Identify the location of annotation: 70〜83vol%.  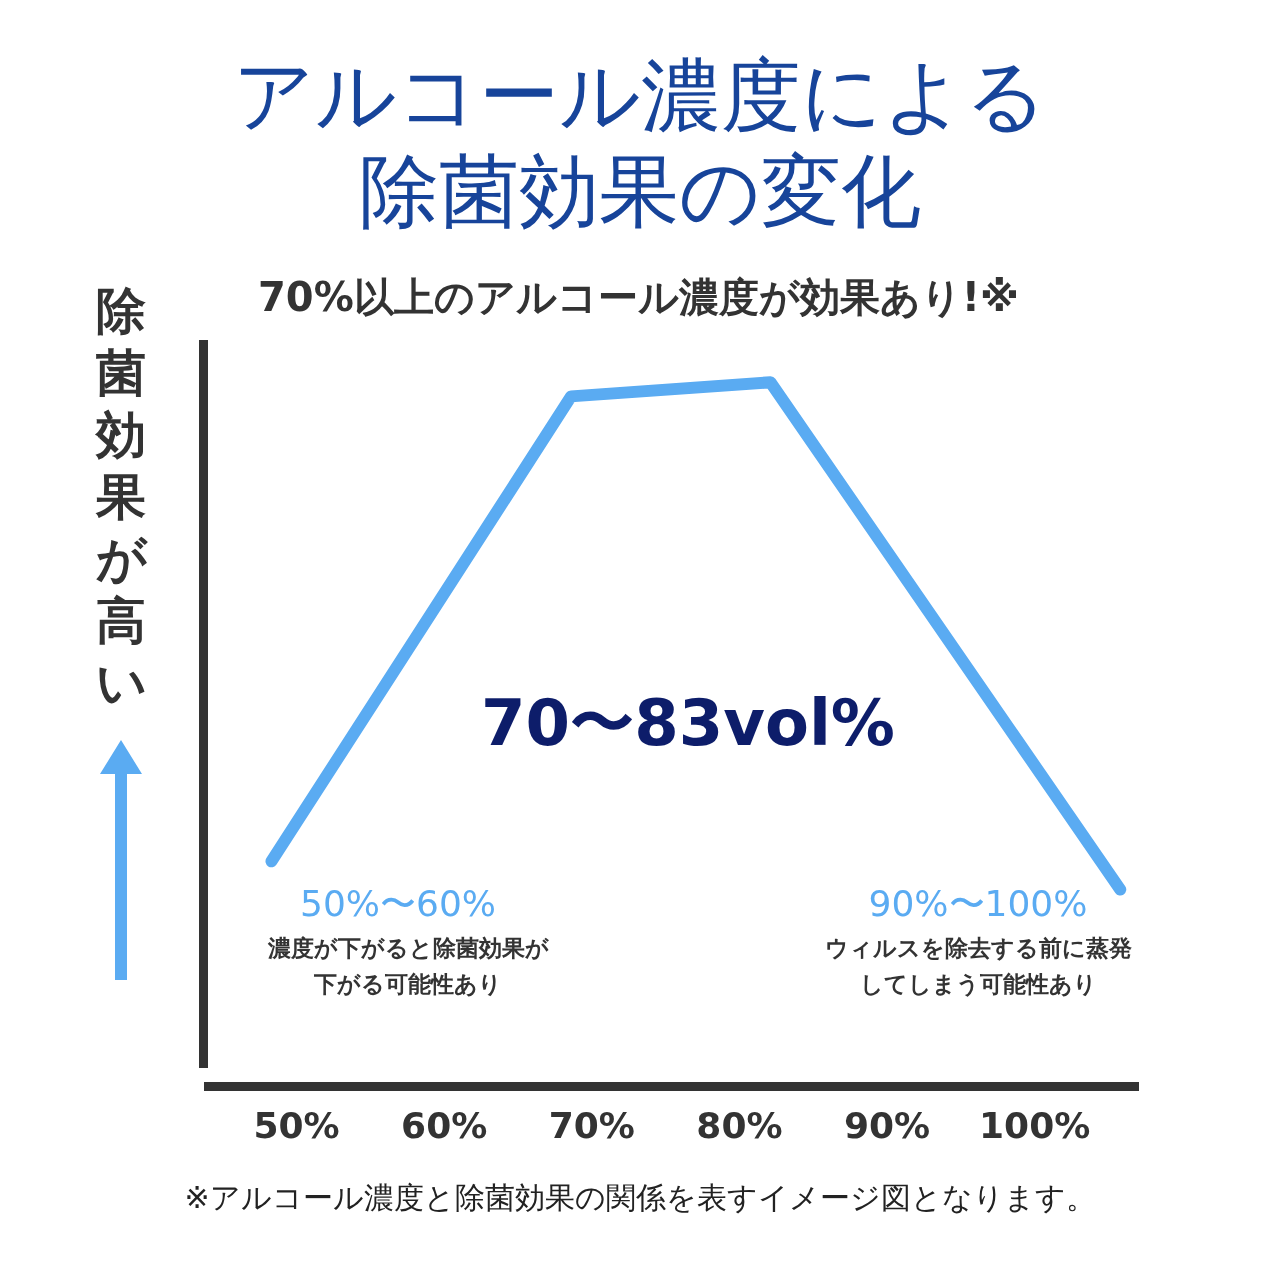
(688, 723).